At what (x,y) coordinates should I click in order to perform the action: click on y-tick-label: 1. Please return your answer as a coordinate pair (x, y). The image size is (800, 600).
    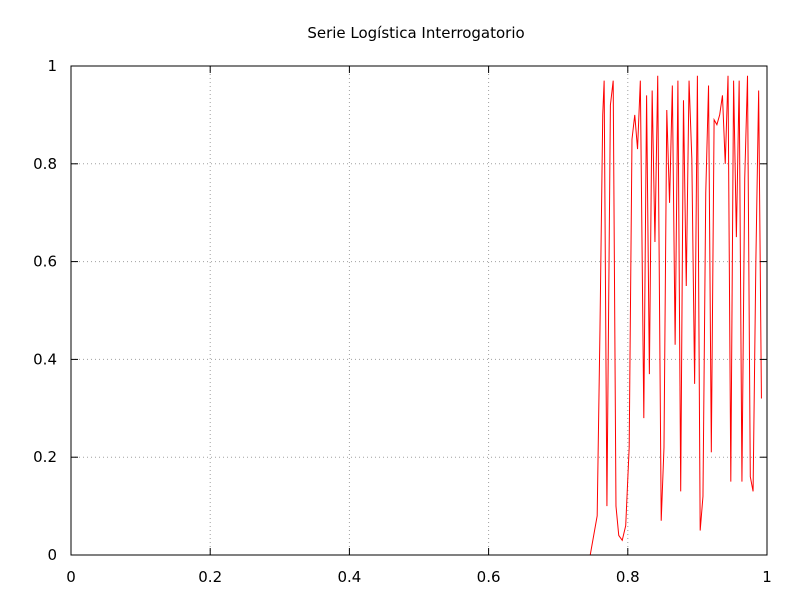
    Looking at the image, I should click on (52, 66).